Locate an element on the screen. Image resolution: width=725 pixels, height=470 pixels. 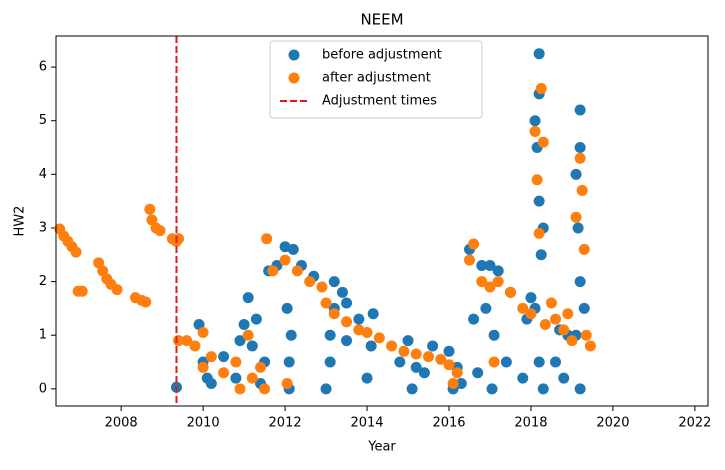
legend-label: after adjustment is located at coordinates (376, 78).